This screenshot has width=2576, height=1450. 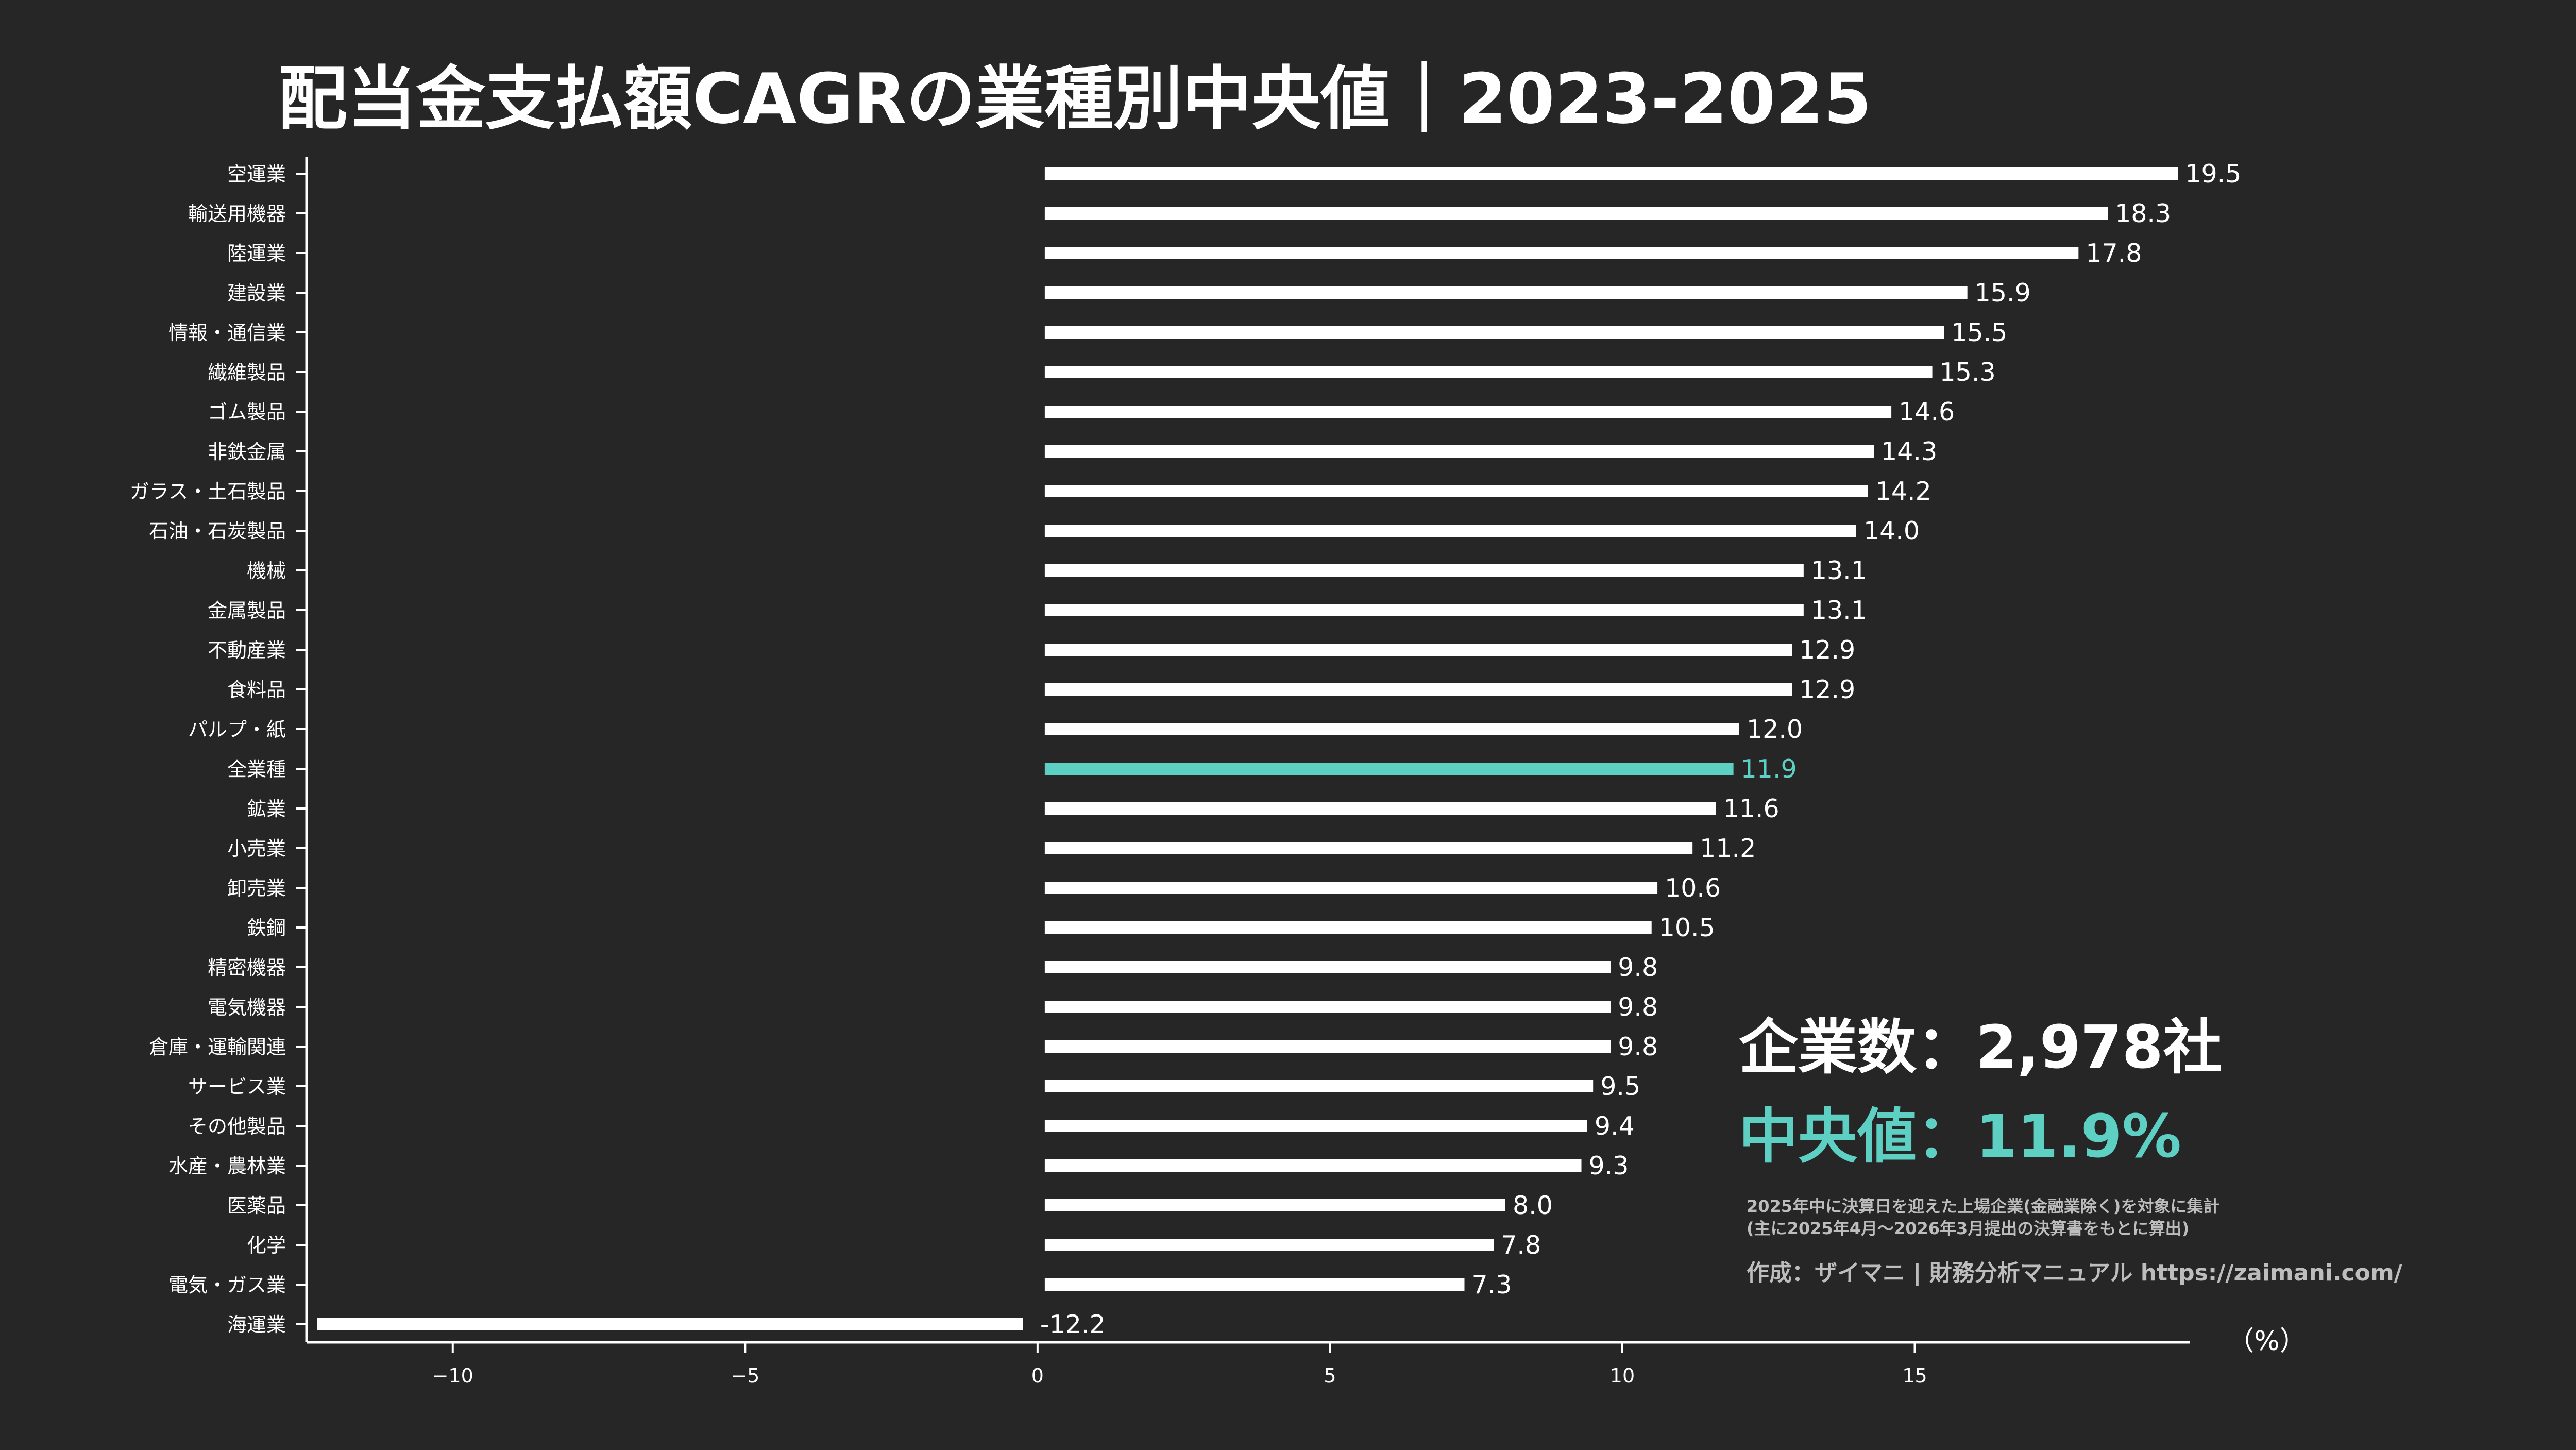 I want to click on category-label: 鉱業, so click(x=266, y=809).